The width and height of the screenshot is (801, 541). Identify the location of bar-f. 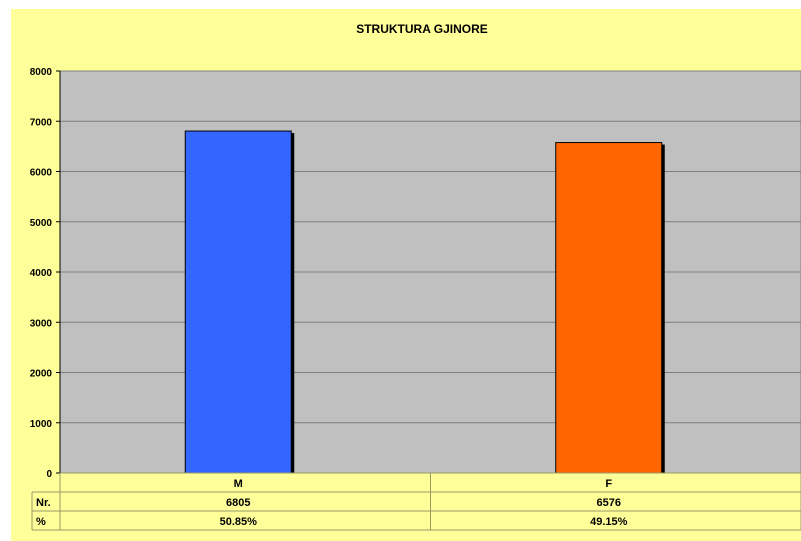
(609, 308).